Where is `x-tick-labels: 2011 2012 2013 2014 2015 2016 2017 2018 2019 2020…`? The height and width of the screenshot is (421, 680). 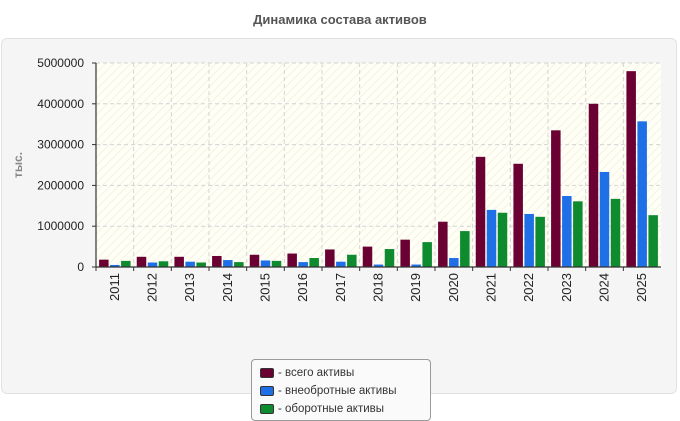 x-tick-labels: 2011 2012 2013 2014 2015 2016 2017 2018 2019 2020… is located at coordinates (378, 287).